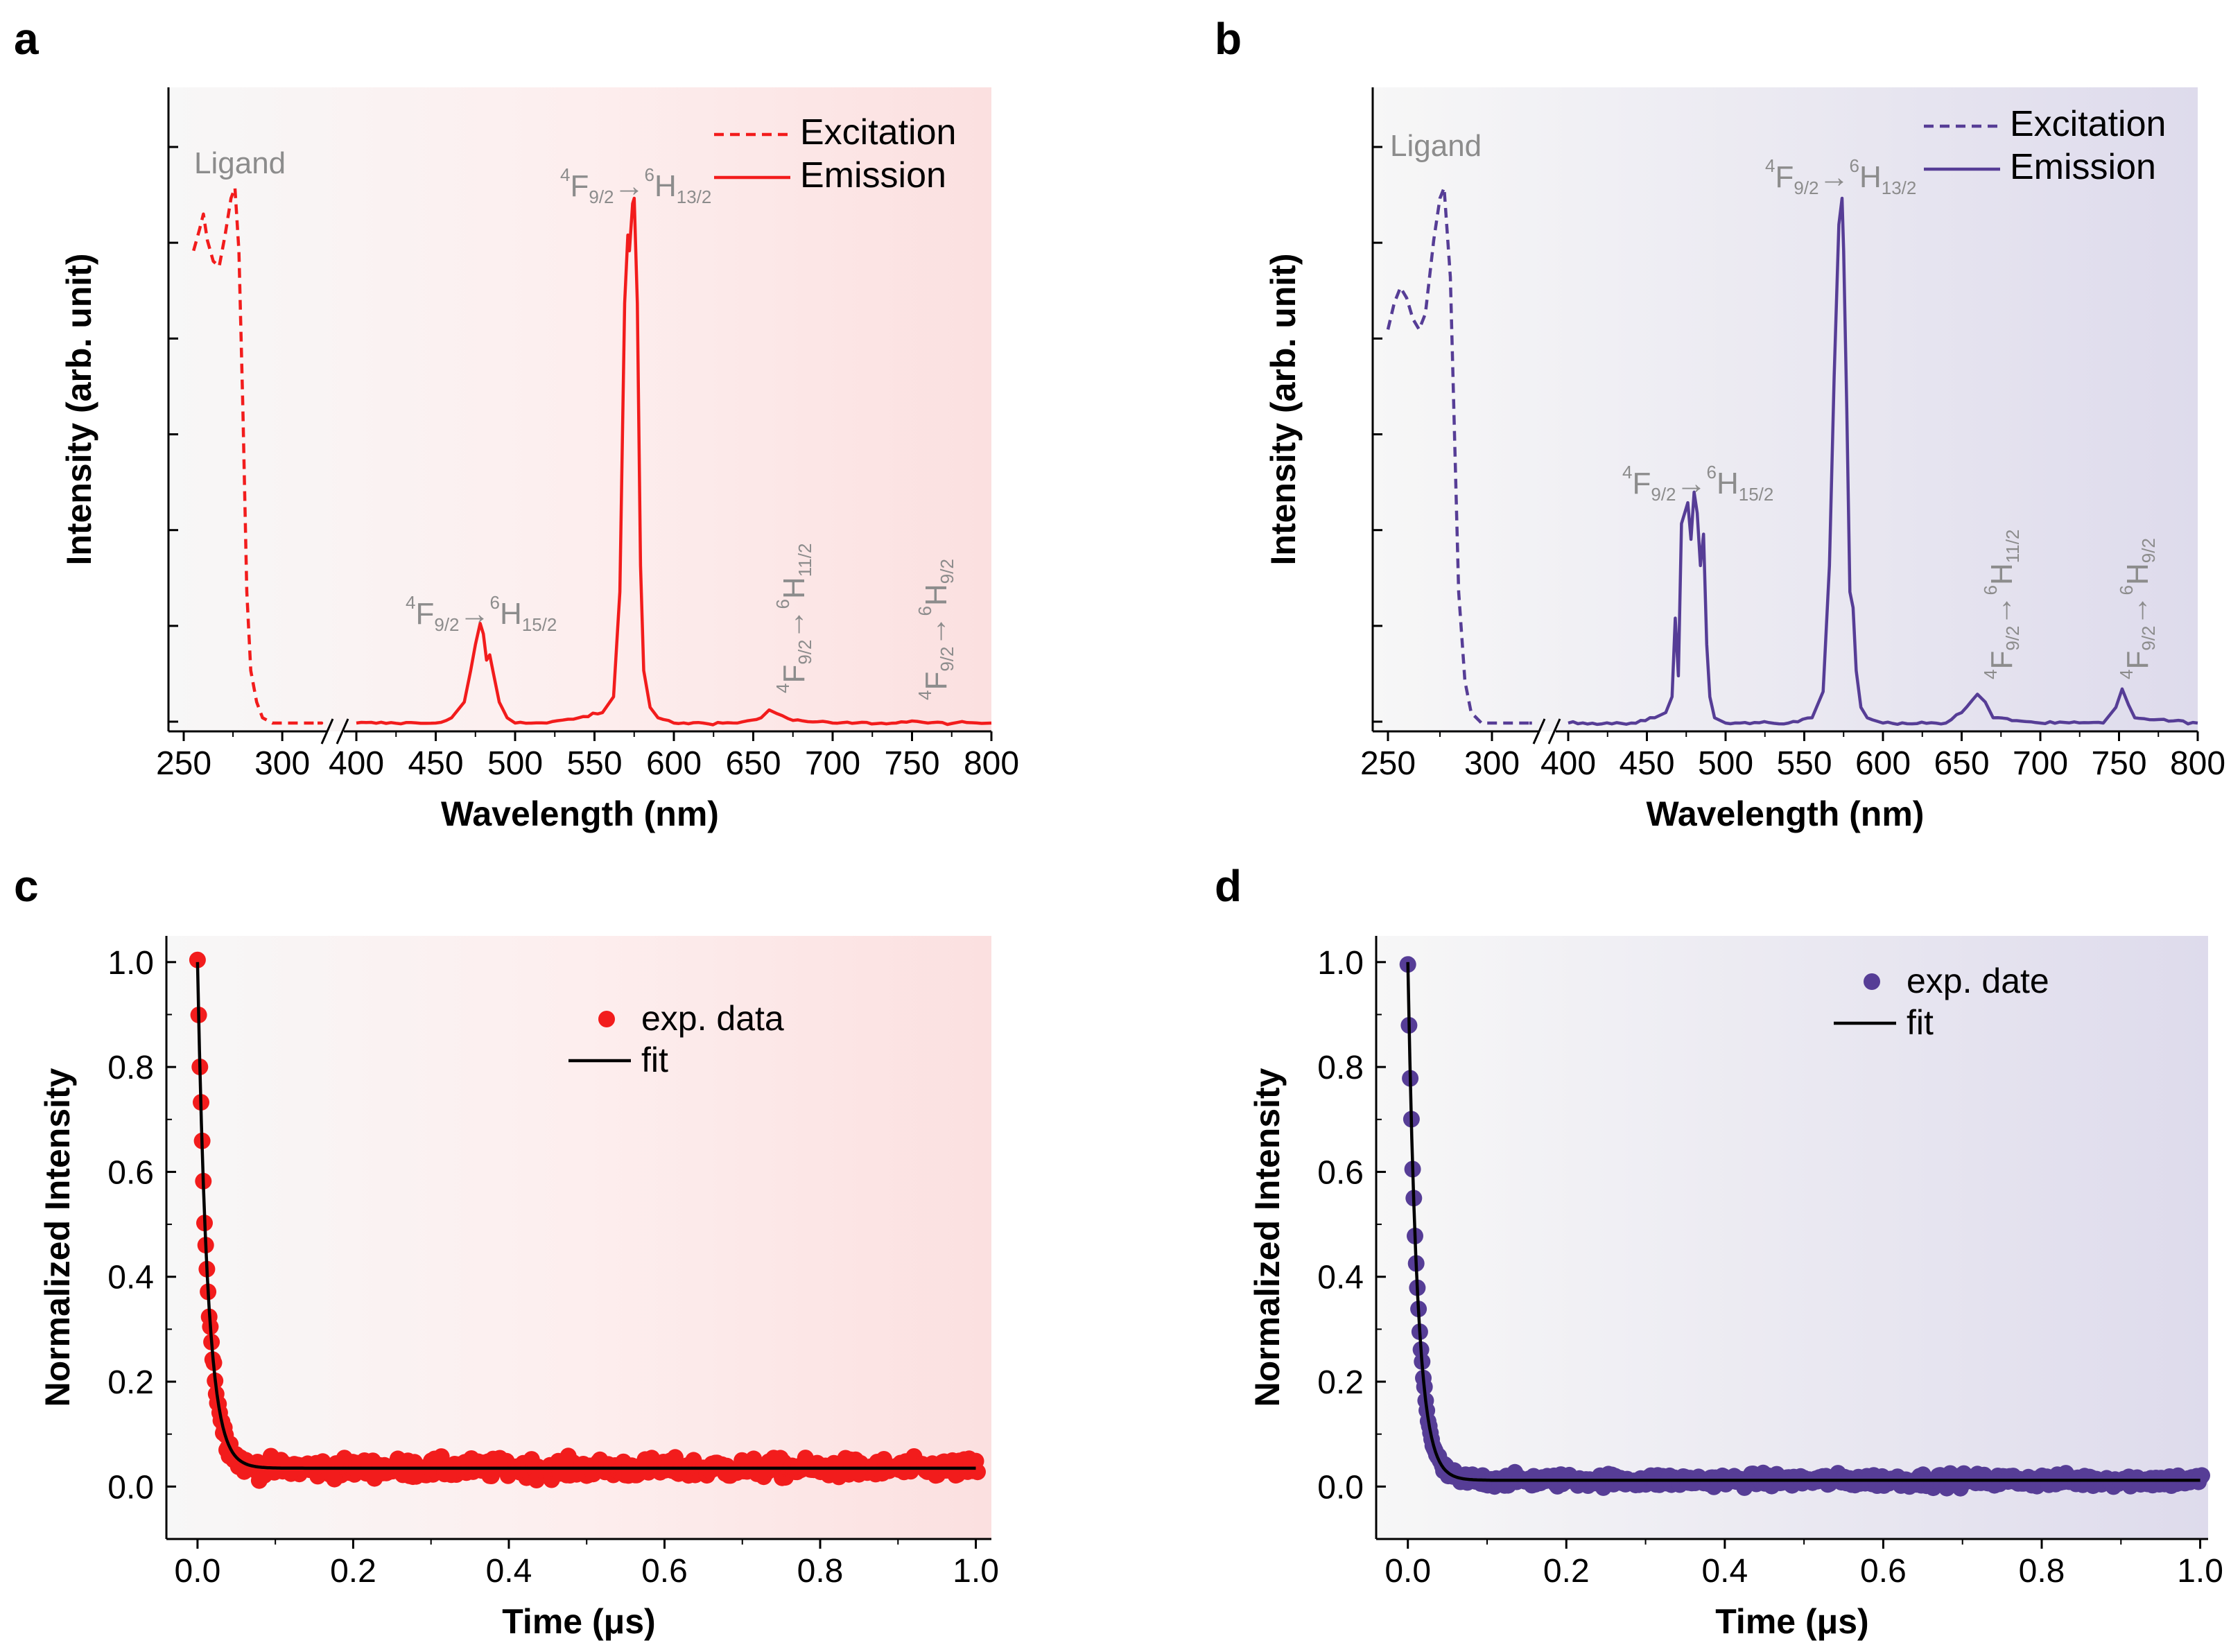  Describe the element at coordinates (282, 763) in the screenshot. I see `x-tick-label: 300` at that location.